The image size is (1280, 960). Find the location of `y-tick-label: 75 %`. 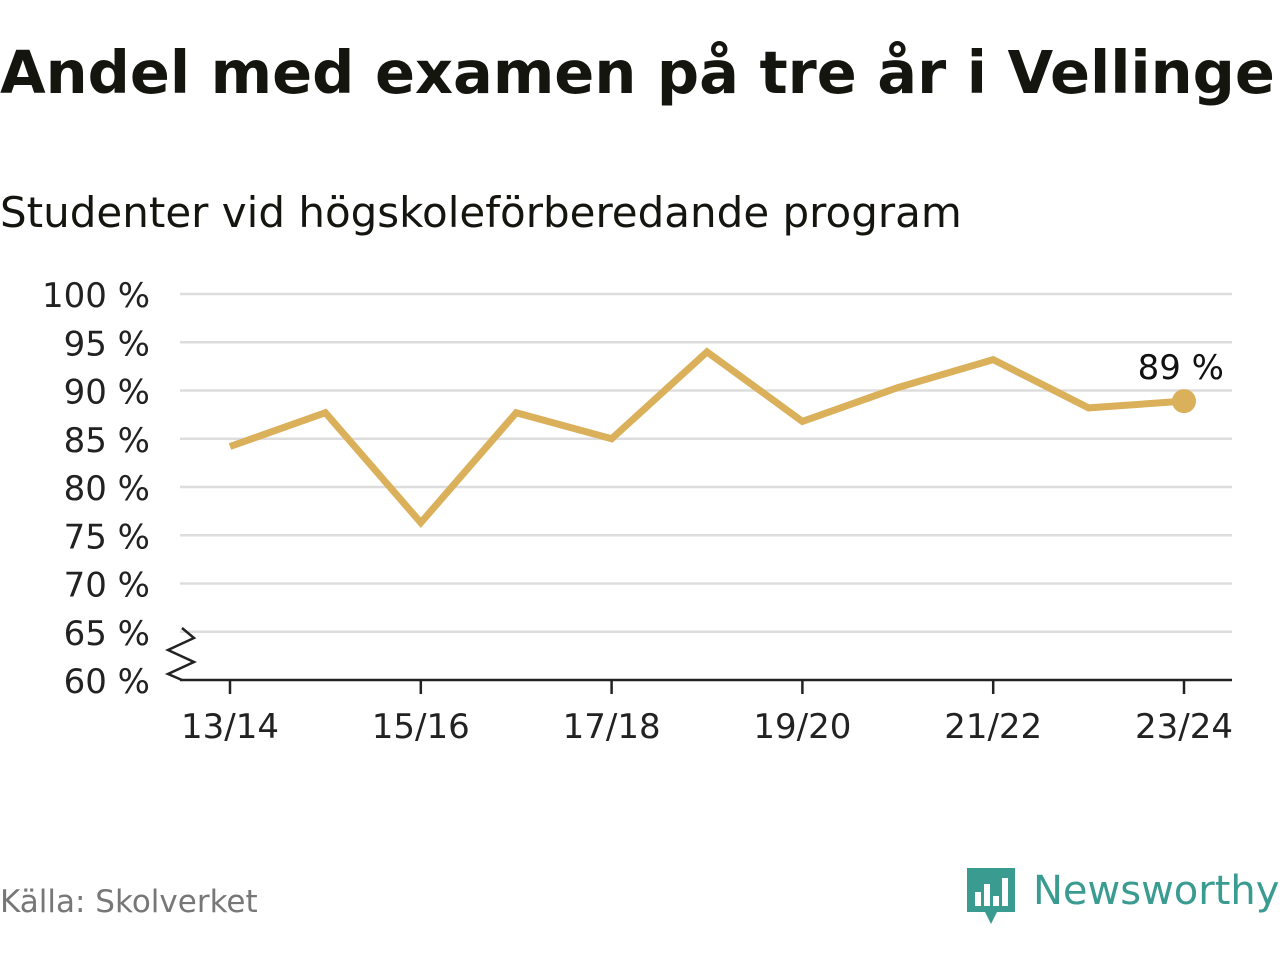

y-tick-label: 75 % is located at coordinates (107, 537).